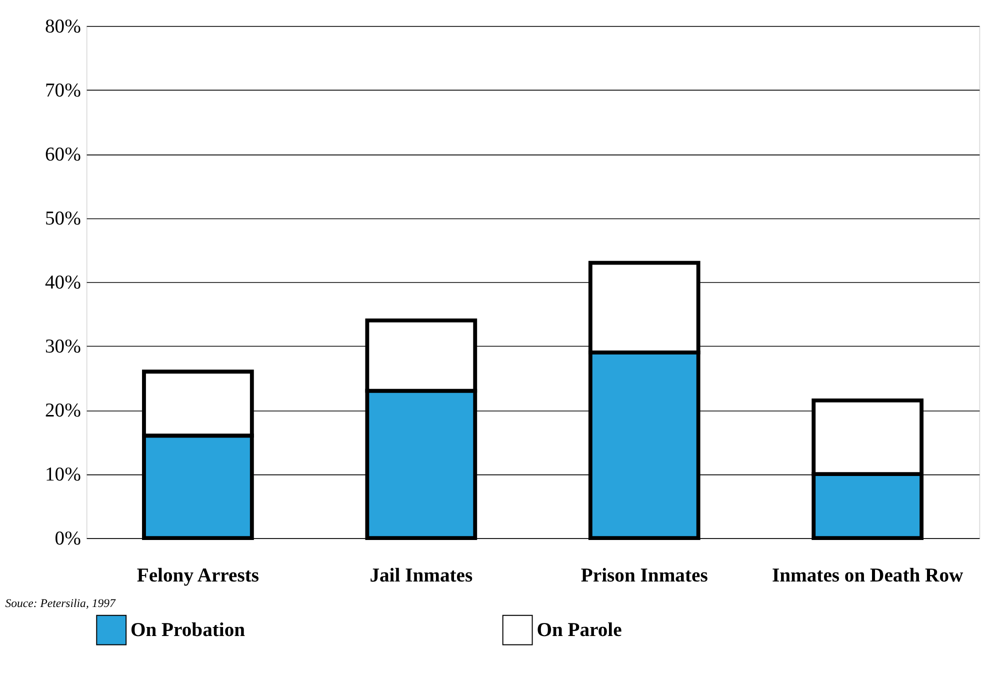 Image resolution: width=989 pixels, height=676 pixels. I want to click on y-tick-label: 80%, so click(62, 27).